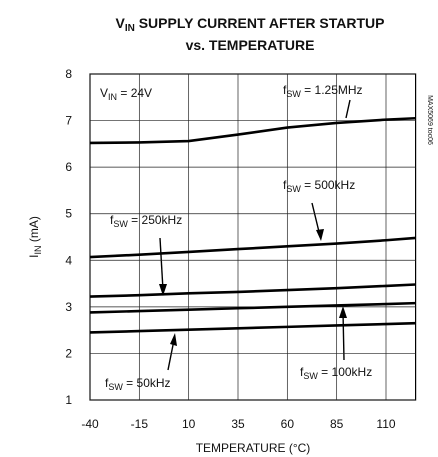 This screenshot has height=457, width=438. I want to click on series-label: fSW = 50kHz, so click(138, 384).